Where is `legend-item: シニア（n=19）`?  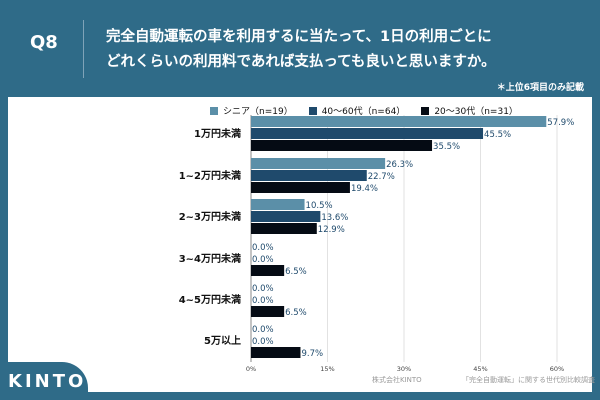
legend-item: シニア（n=19） is located at coordinates (251, 110).